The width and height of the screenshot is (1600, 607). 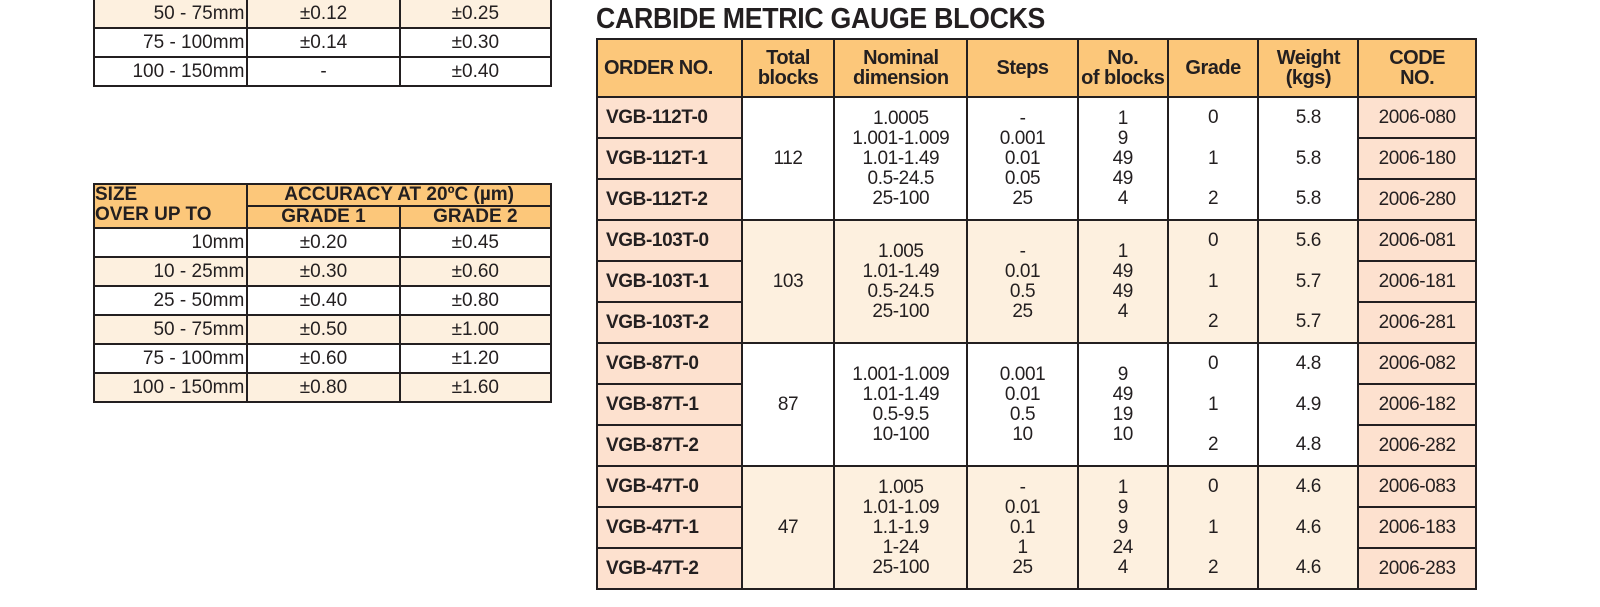 I want to click on value-line: 0.5-9.5, so click(x=901, y=414).